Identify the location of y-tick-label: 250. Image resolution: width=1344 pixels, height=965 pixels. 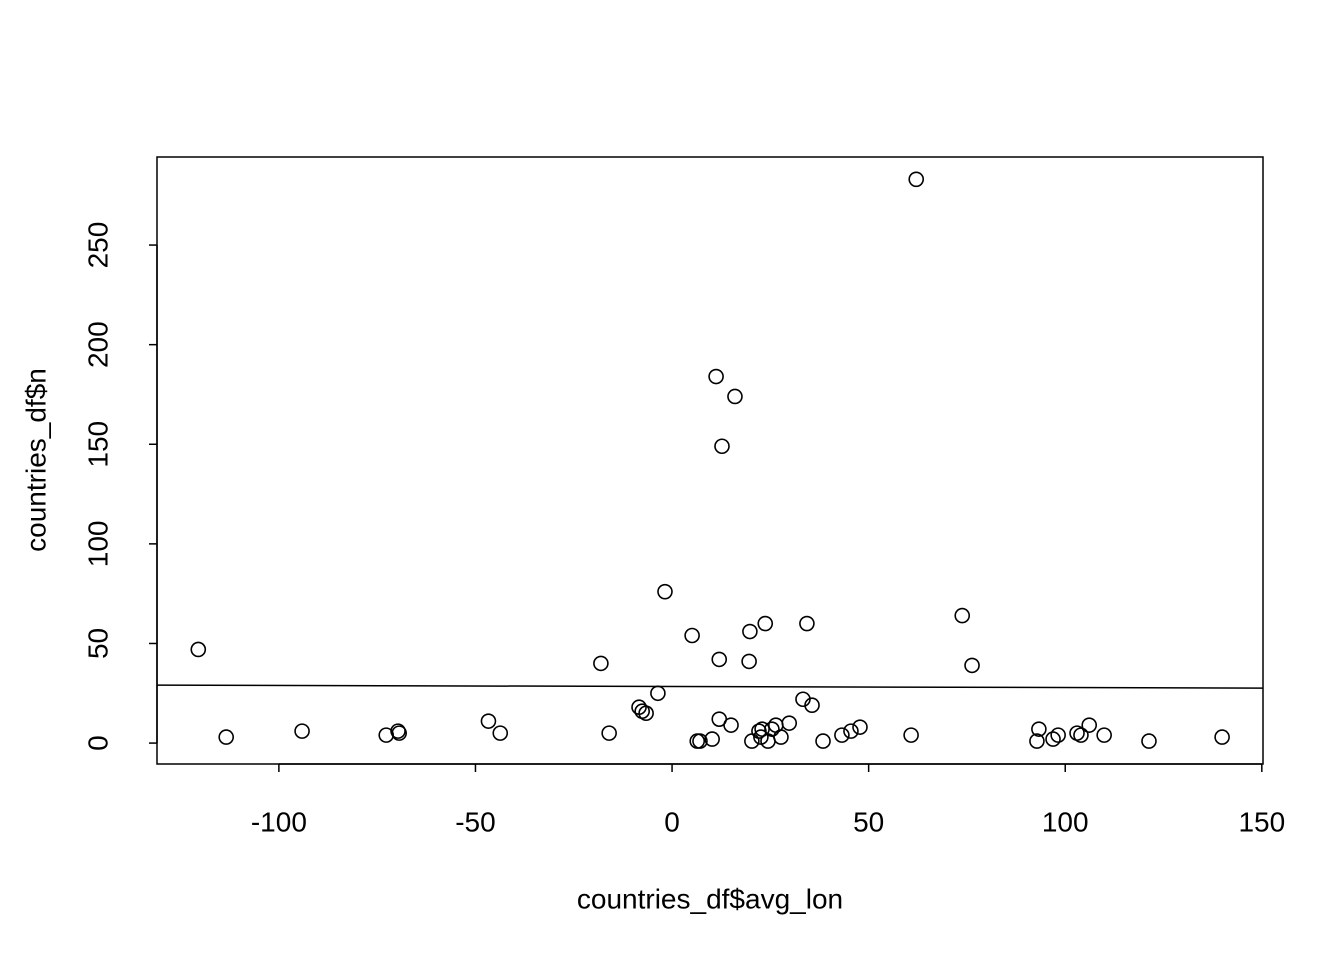
(97, 245).